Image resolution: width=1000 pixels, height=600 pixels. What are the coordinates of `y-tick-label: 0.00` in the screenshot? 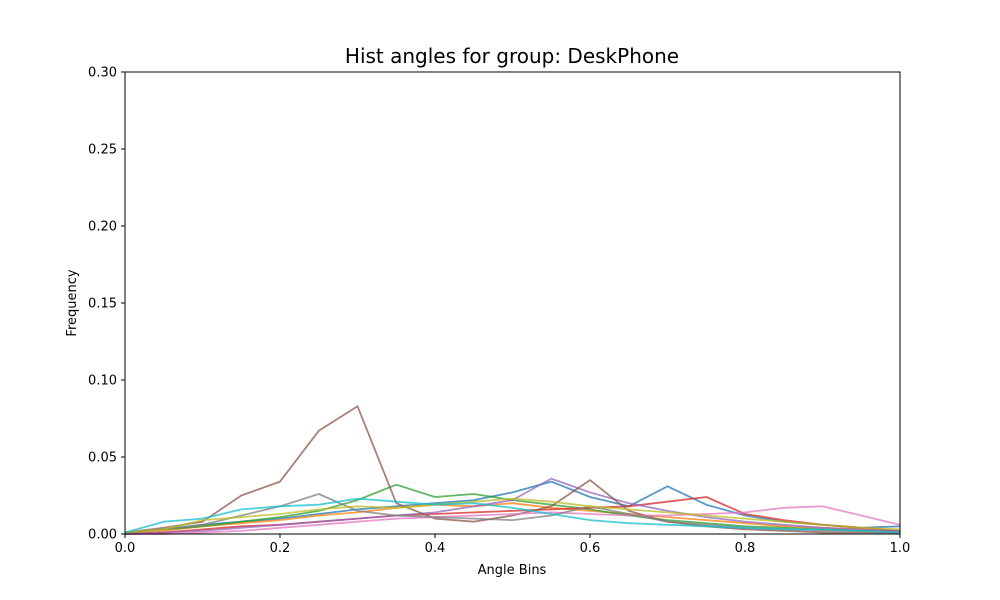 It's located at (102, 535).